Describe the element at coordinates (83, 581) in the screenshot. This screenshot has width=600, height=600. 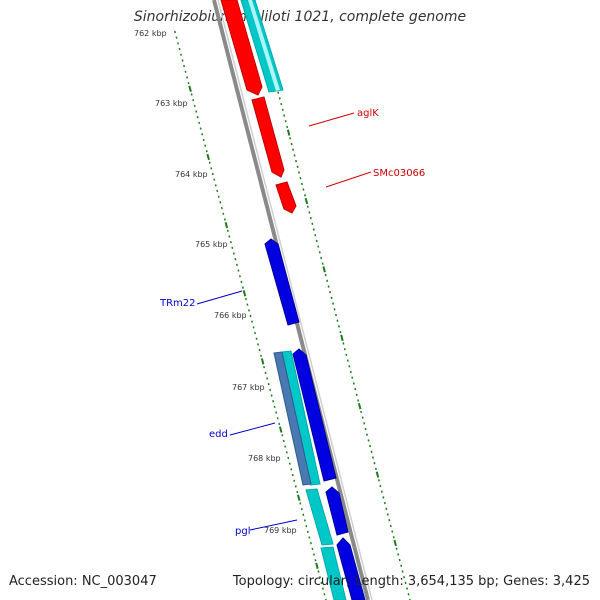
I see `accession-text: Accession: NC_003047` at that location.